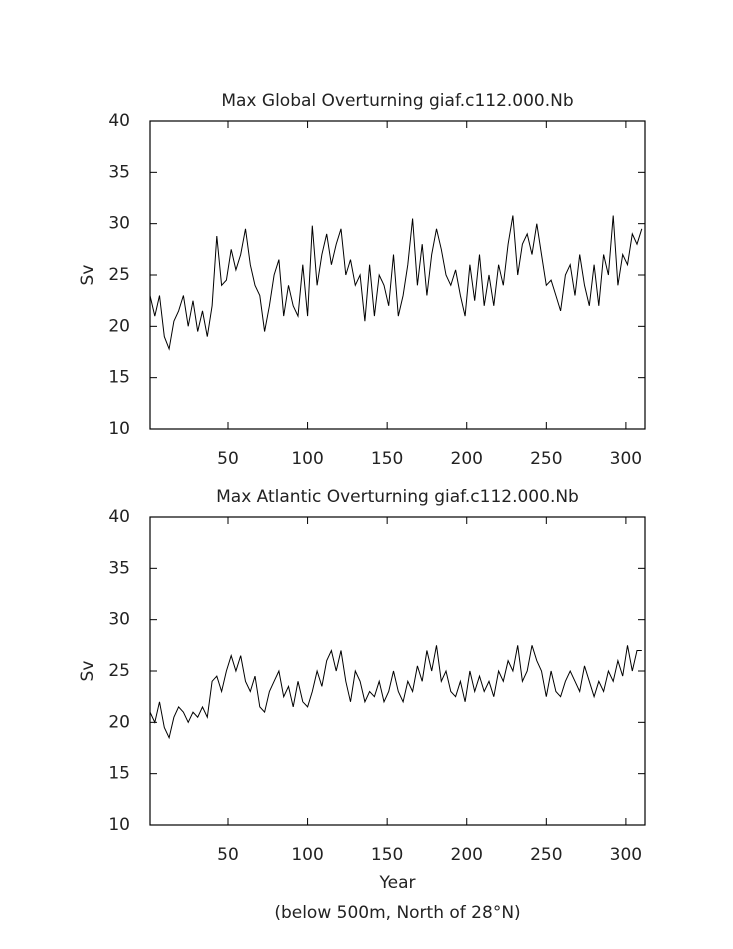  I want to click on chart-title: Max Global Overturning giaf.c112.000.Nb, so click(397, 101).